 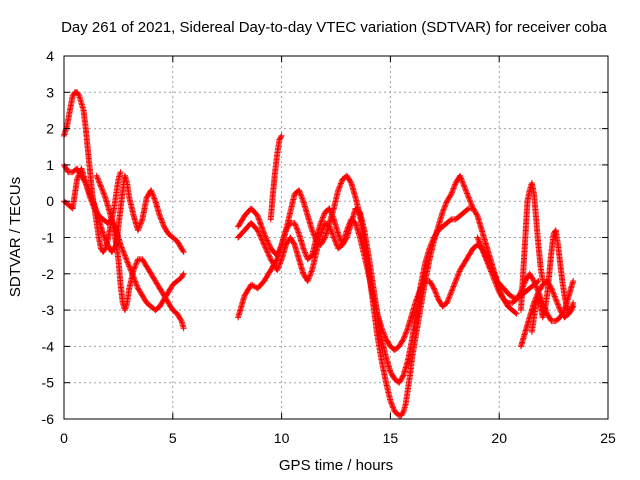 I want to click on y-tick-label: 0, so click(x=50, y=201).